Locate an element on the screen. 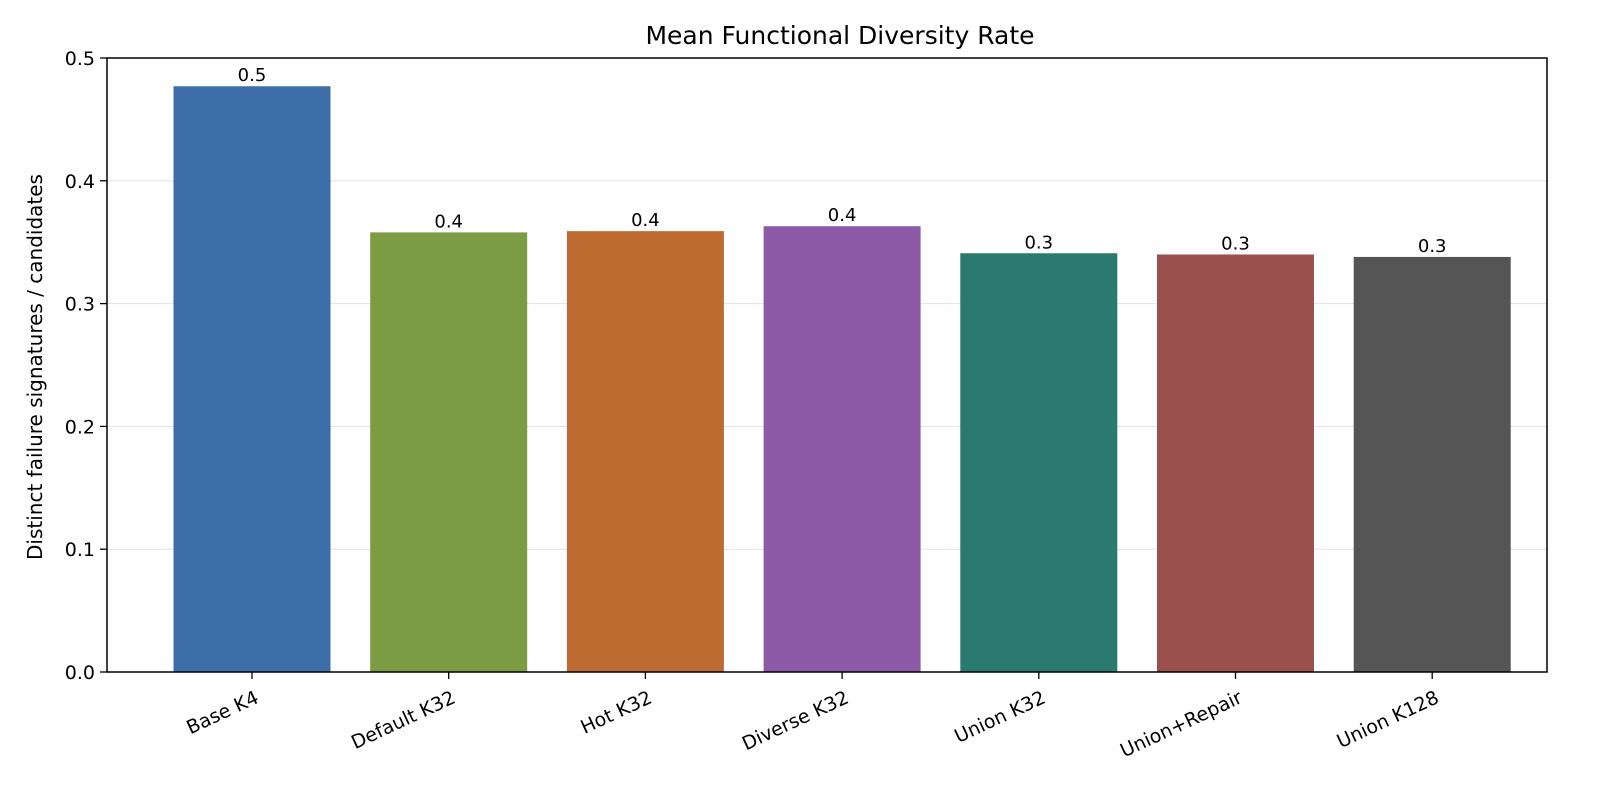 This screenshot has width=1600, height=800. x-tick-label: Union K128 is located at coordinates (1388, 720).